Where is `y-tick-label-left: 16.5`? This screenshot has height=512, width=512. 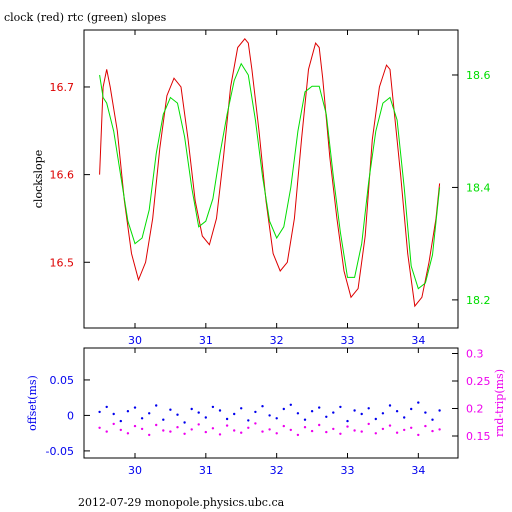
y-tick-label-left: 16.5 is located at coordinates (62, 262).